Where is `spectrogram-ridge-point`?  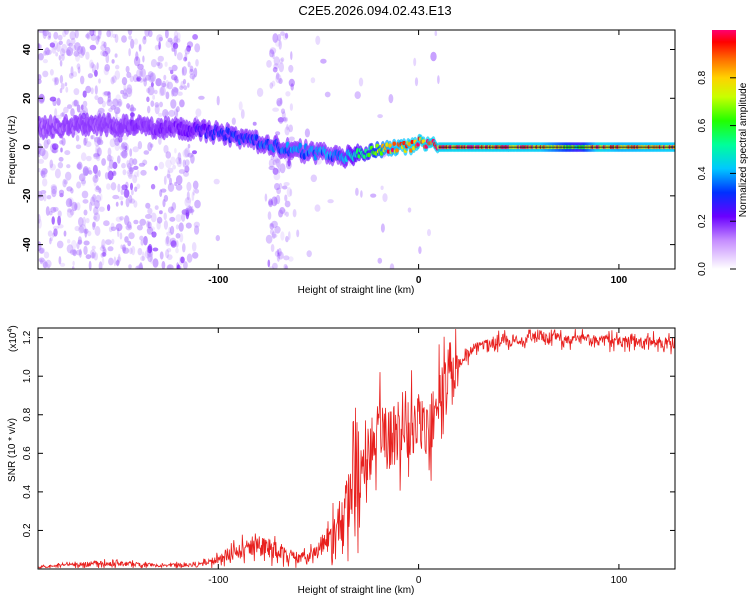 spectrogram-ridge-point is located at coordinates (390, 145).